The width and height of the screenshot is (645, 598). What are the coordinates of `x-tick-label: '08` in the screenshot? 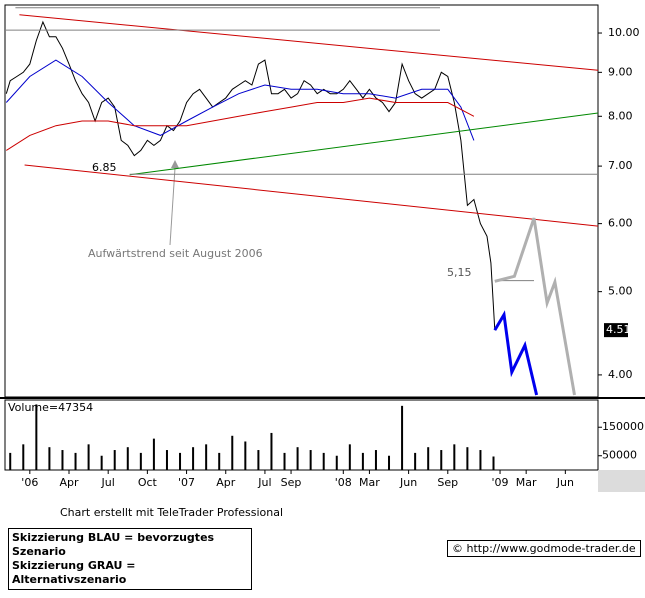 It's located at (343, 482).